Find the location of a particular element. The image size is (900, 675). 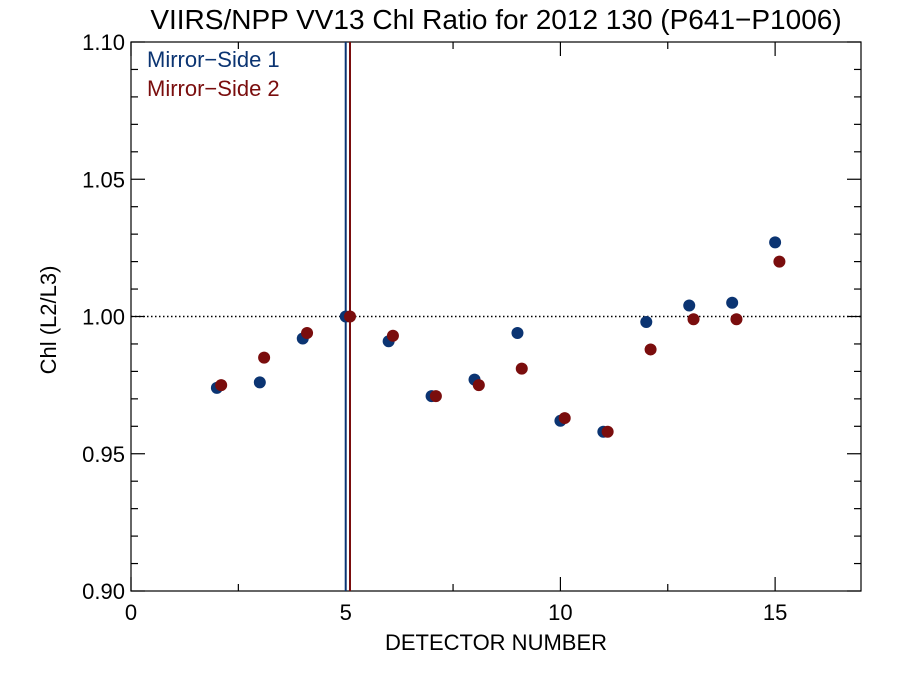

x-tick-label: 0 is located at coordinates (131, 612).